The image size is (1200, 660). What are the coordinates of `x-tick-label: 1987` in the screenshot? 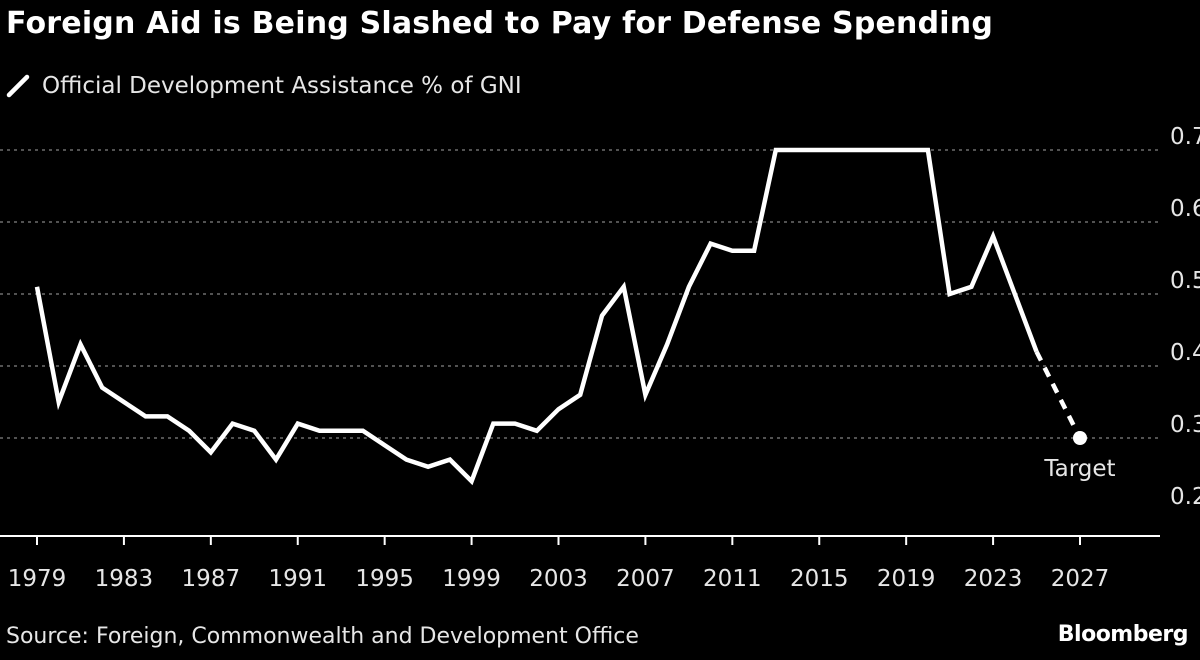 It's located at (211, 579).